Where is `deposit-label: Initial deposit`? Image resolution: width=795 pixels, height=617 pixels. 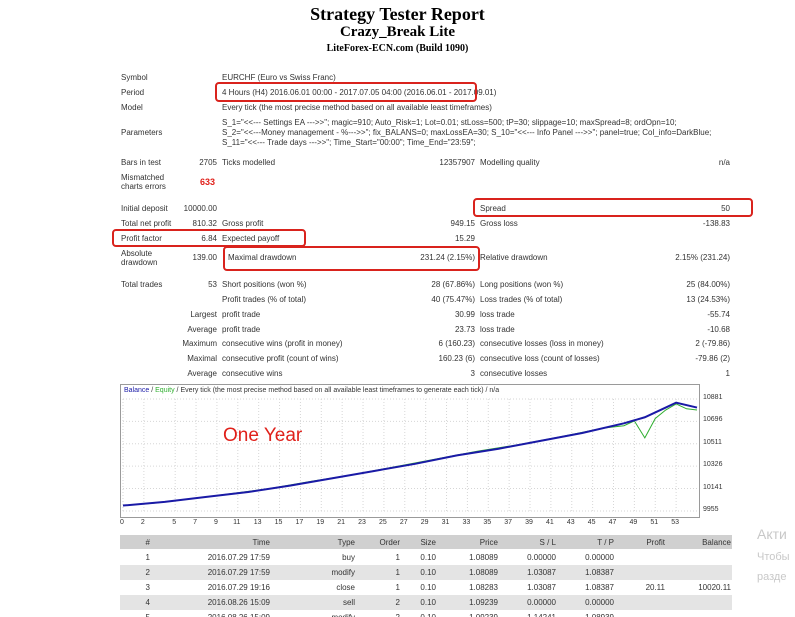
deposit-label: Initial deposit is located at coordinates (144, 208).